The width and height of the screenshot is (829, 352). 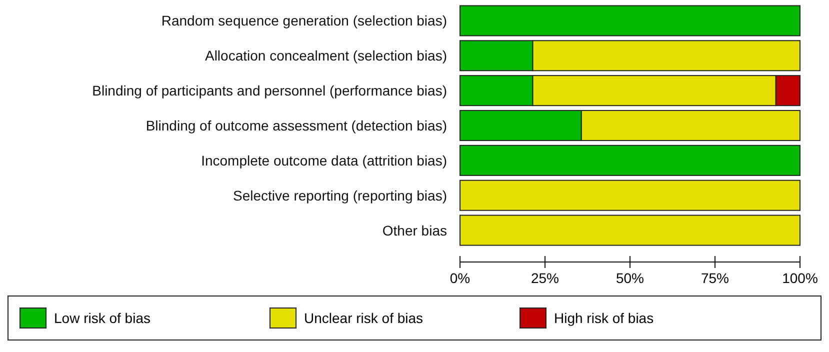 I want to click on y-tick-label: Blinding of participants and personnel (performance bias), so click(x=269, y=90).